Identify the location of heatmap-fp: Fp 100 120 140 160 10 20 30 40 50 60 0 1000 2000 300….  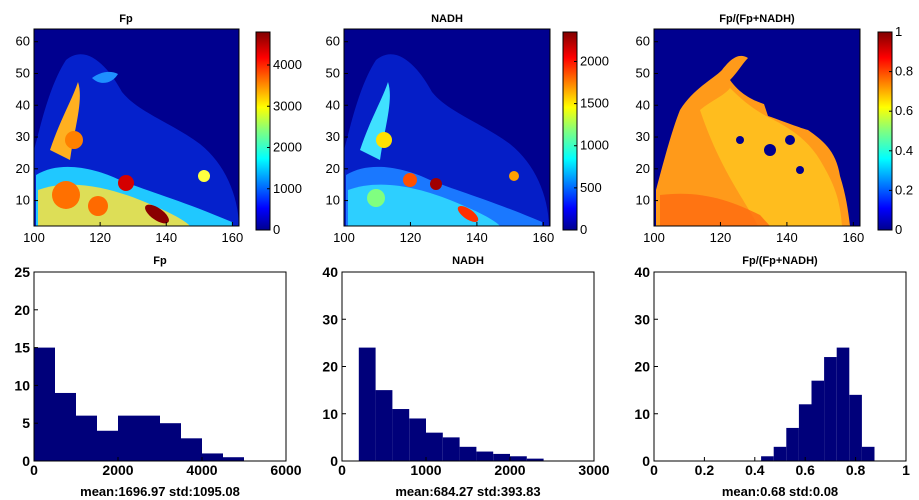
(159, 129).